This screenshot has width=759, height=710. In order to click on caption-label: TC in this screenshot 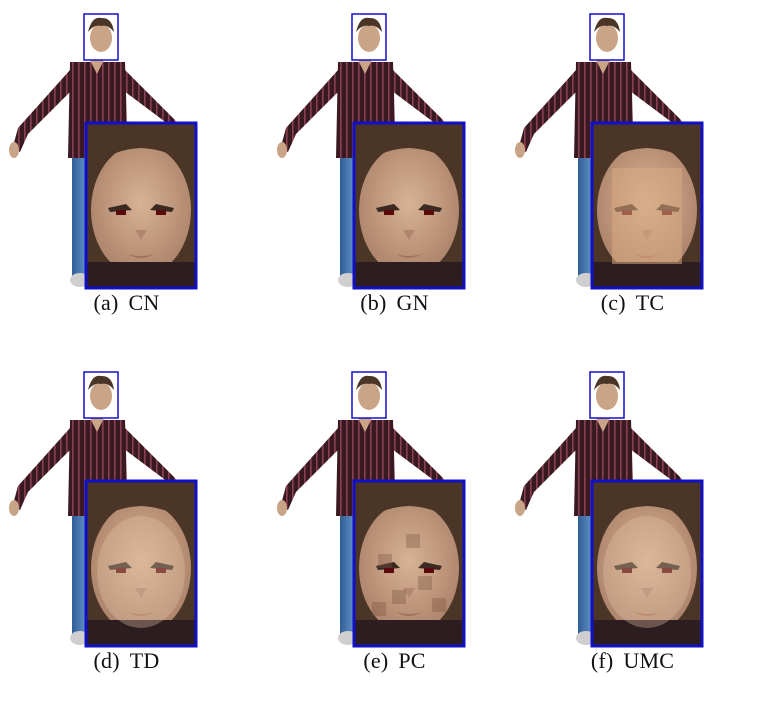, I will do `click(650, 302)`.